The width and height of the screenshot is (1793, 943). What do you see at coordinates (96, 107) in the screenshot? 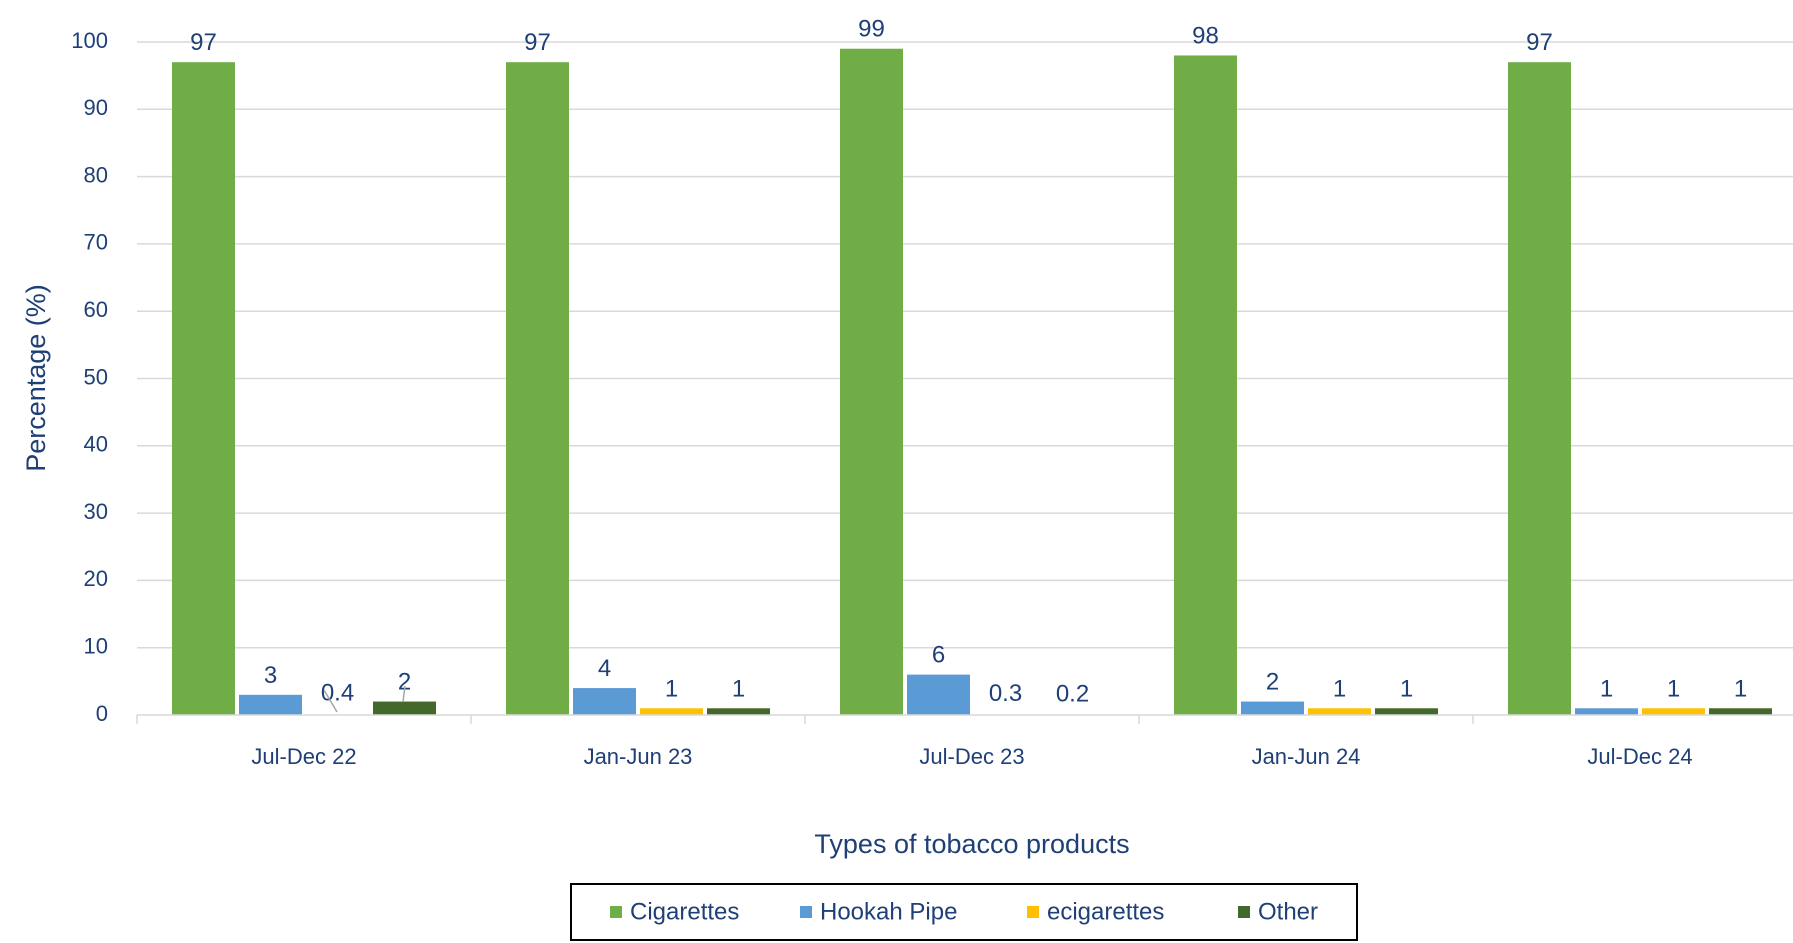
I see `y-tick-label: 90` at bounding box center [96, 107].